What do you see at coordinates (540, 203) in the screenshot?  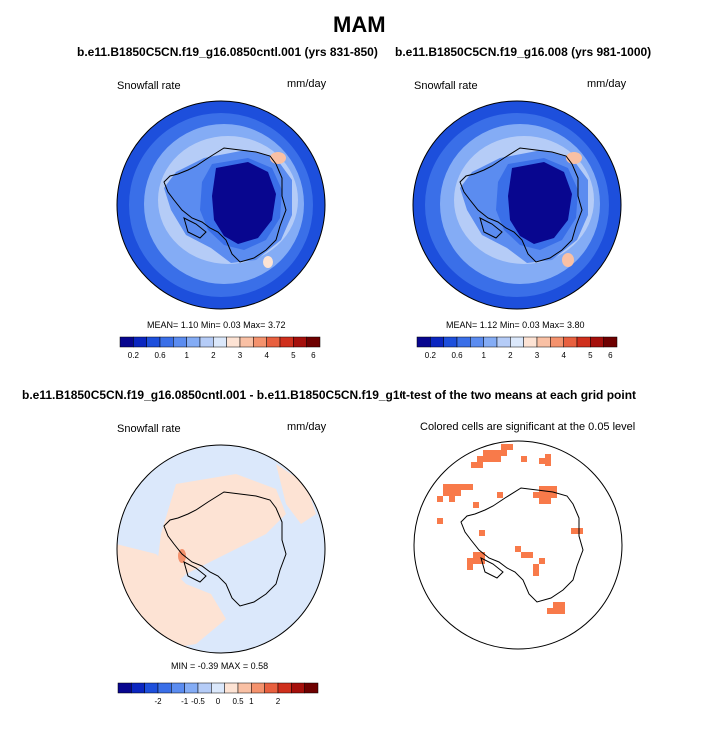 I see `panel2-plateau-shade` at bounding box center [540, 203].